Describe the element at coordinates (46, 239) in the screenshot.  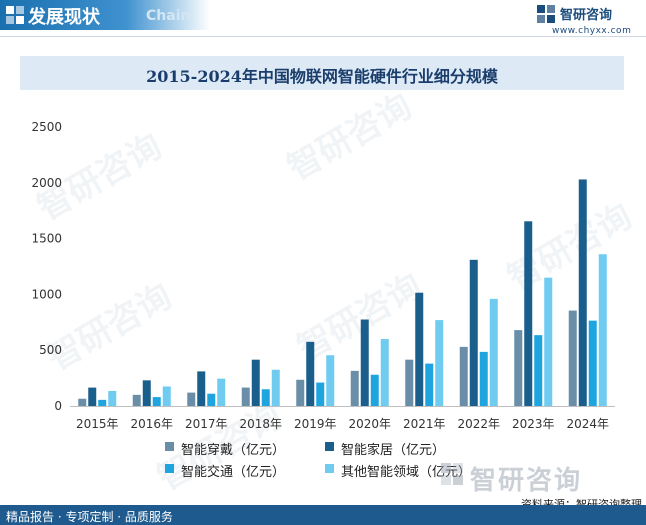
I see `y-tick-label: 1500` at that location.